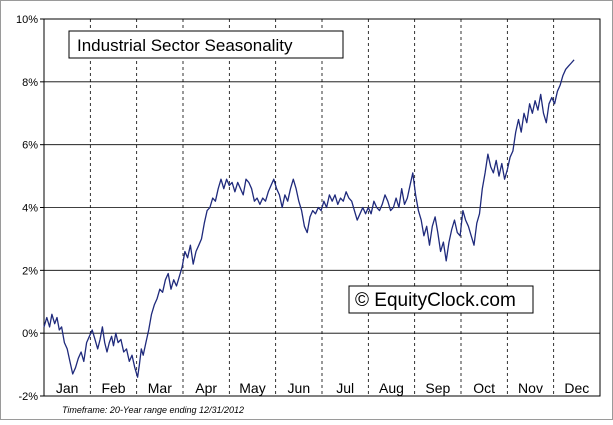  I want to click on month-label-aug: Aug, so click(391, 388).